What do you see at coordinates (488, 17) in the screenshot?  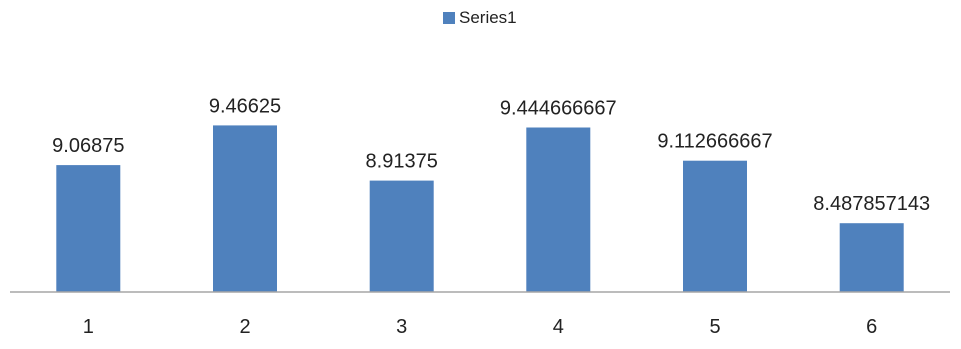 I see `legend-label: Series1` at bounding box center [488, 17].